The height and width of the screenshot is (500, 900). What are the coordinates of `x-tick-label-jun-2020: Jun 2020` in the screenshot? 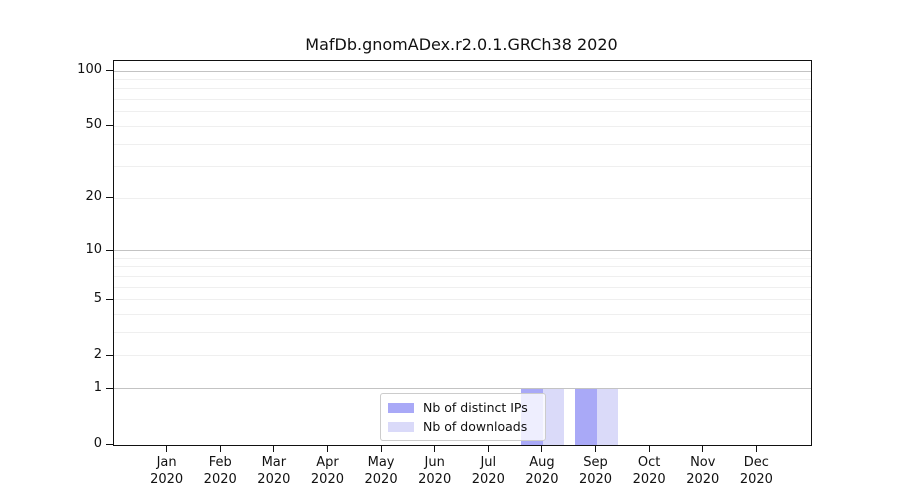 It's located at (435, 471).